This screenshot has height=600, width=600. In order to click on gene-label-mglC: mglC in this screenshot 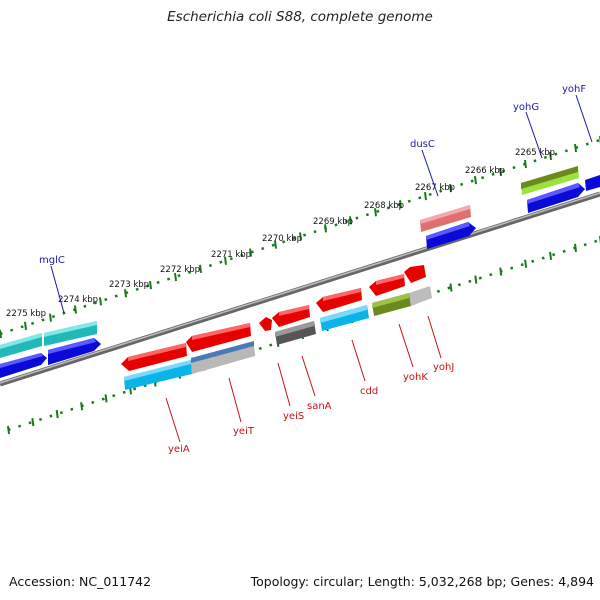, I will do `click(52, 260)`.